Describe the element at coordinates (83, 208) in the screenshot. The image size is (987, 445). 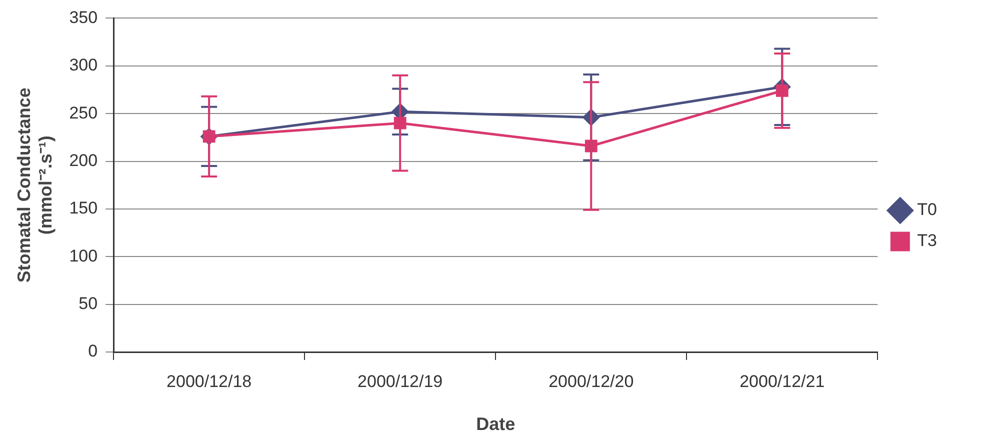
I see `y-tick-label: 150` at that location.